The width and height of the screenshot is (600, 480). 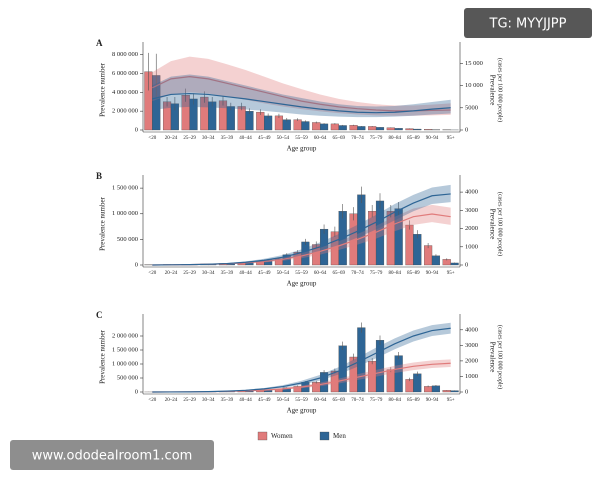 I want to click on x-tick-label: 25–29, so click(x=189, y=400).